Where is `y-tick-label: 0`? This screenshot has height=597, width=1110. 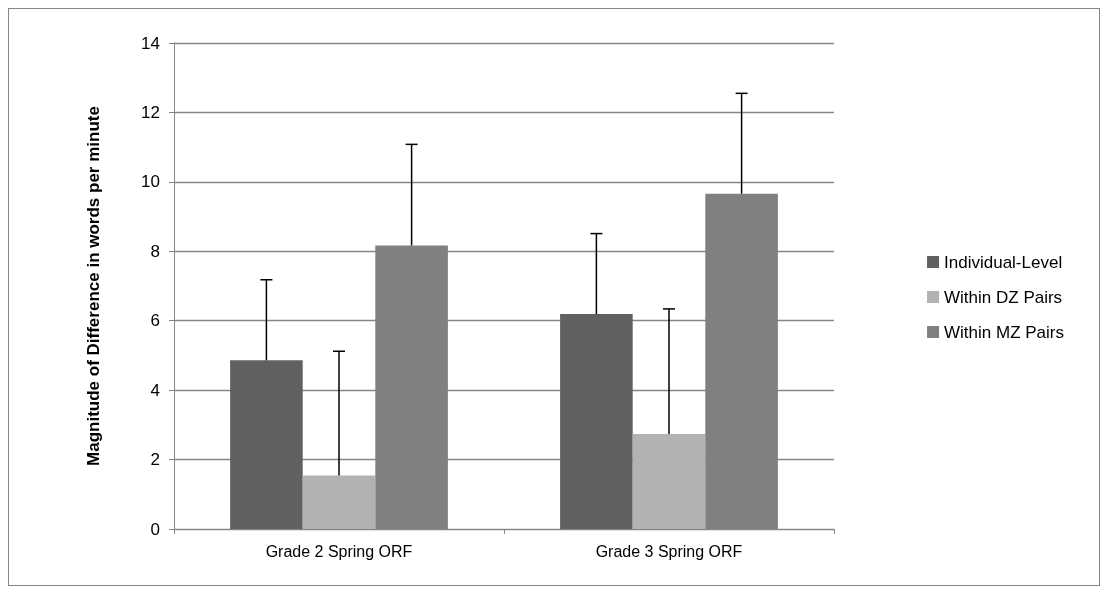 y-tick-label: 0 is located at coordinates (155, 529).